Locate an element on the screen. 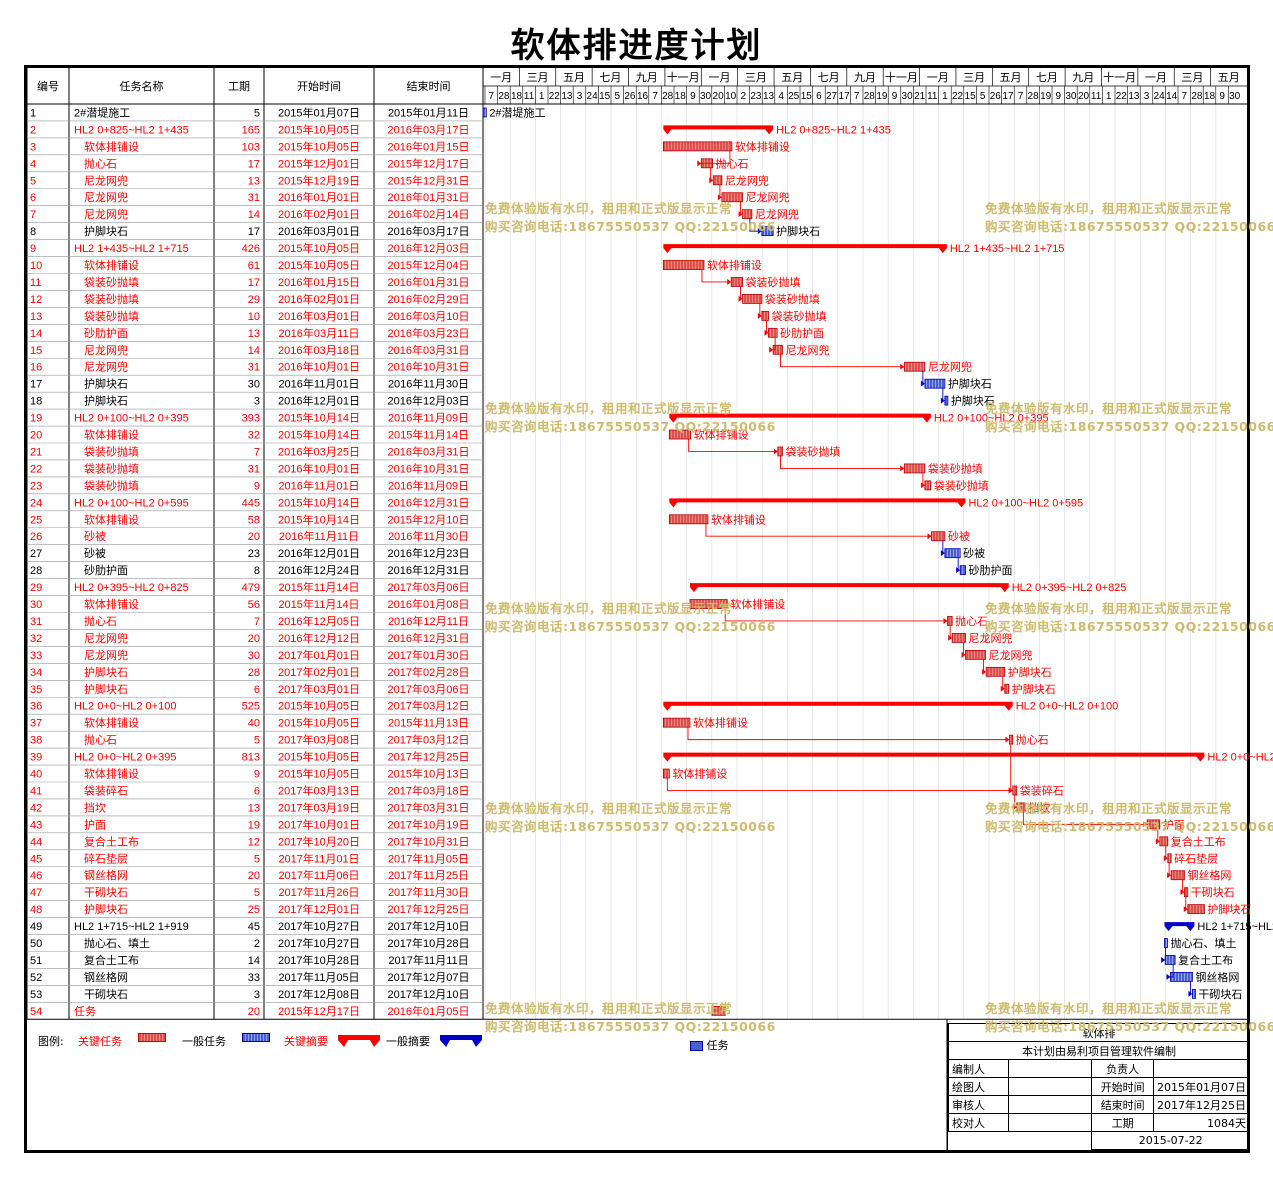 This screenshot has height=1177, width=1273. info-start-value: 2015年01月07日 is located at coordinates (1201, 1086).